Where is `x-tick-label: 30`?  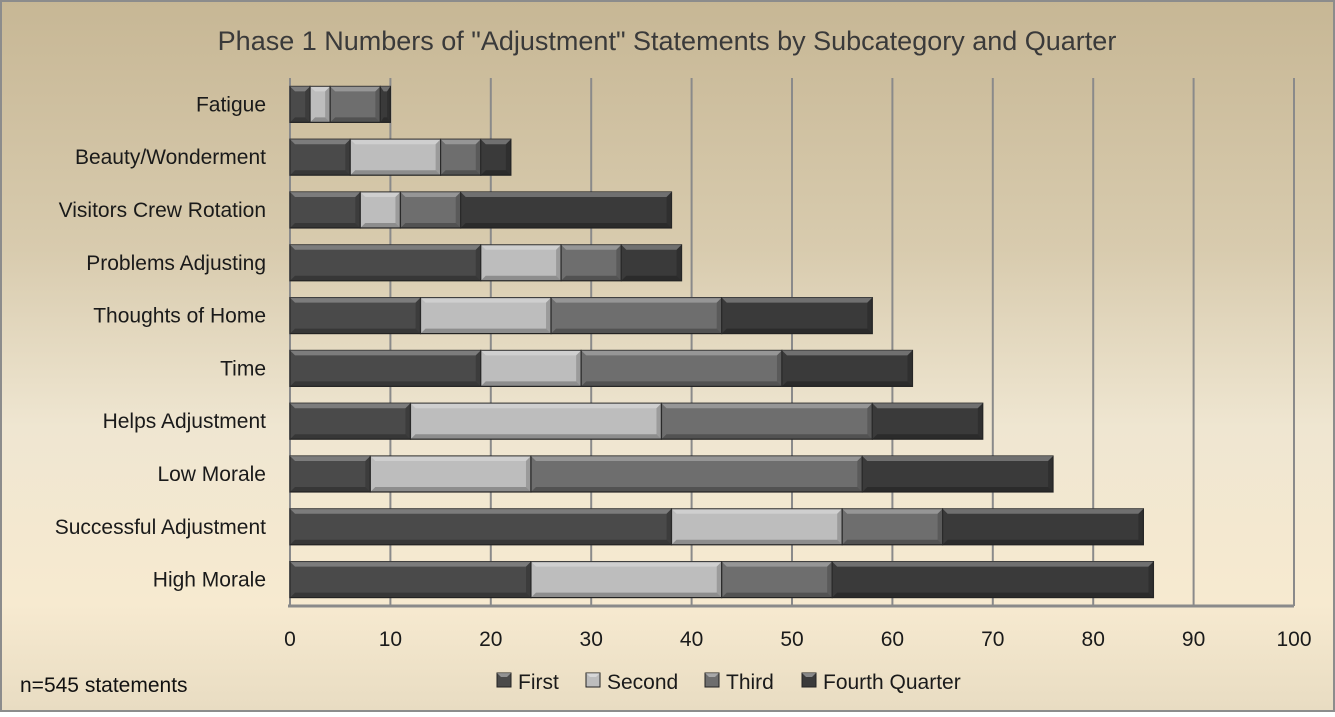
x-tick-label: 30 is located at coordinates (591, 639).